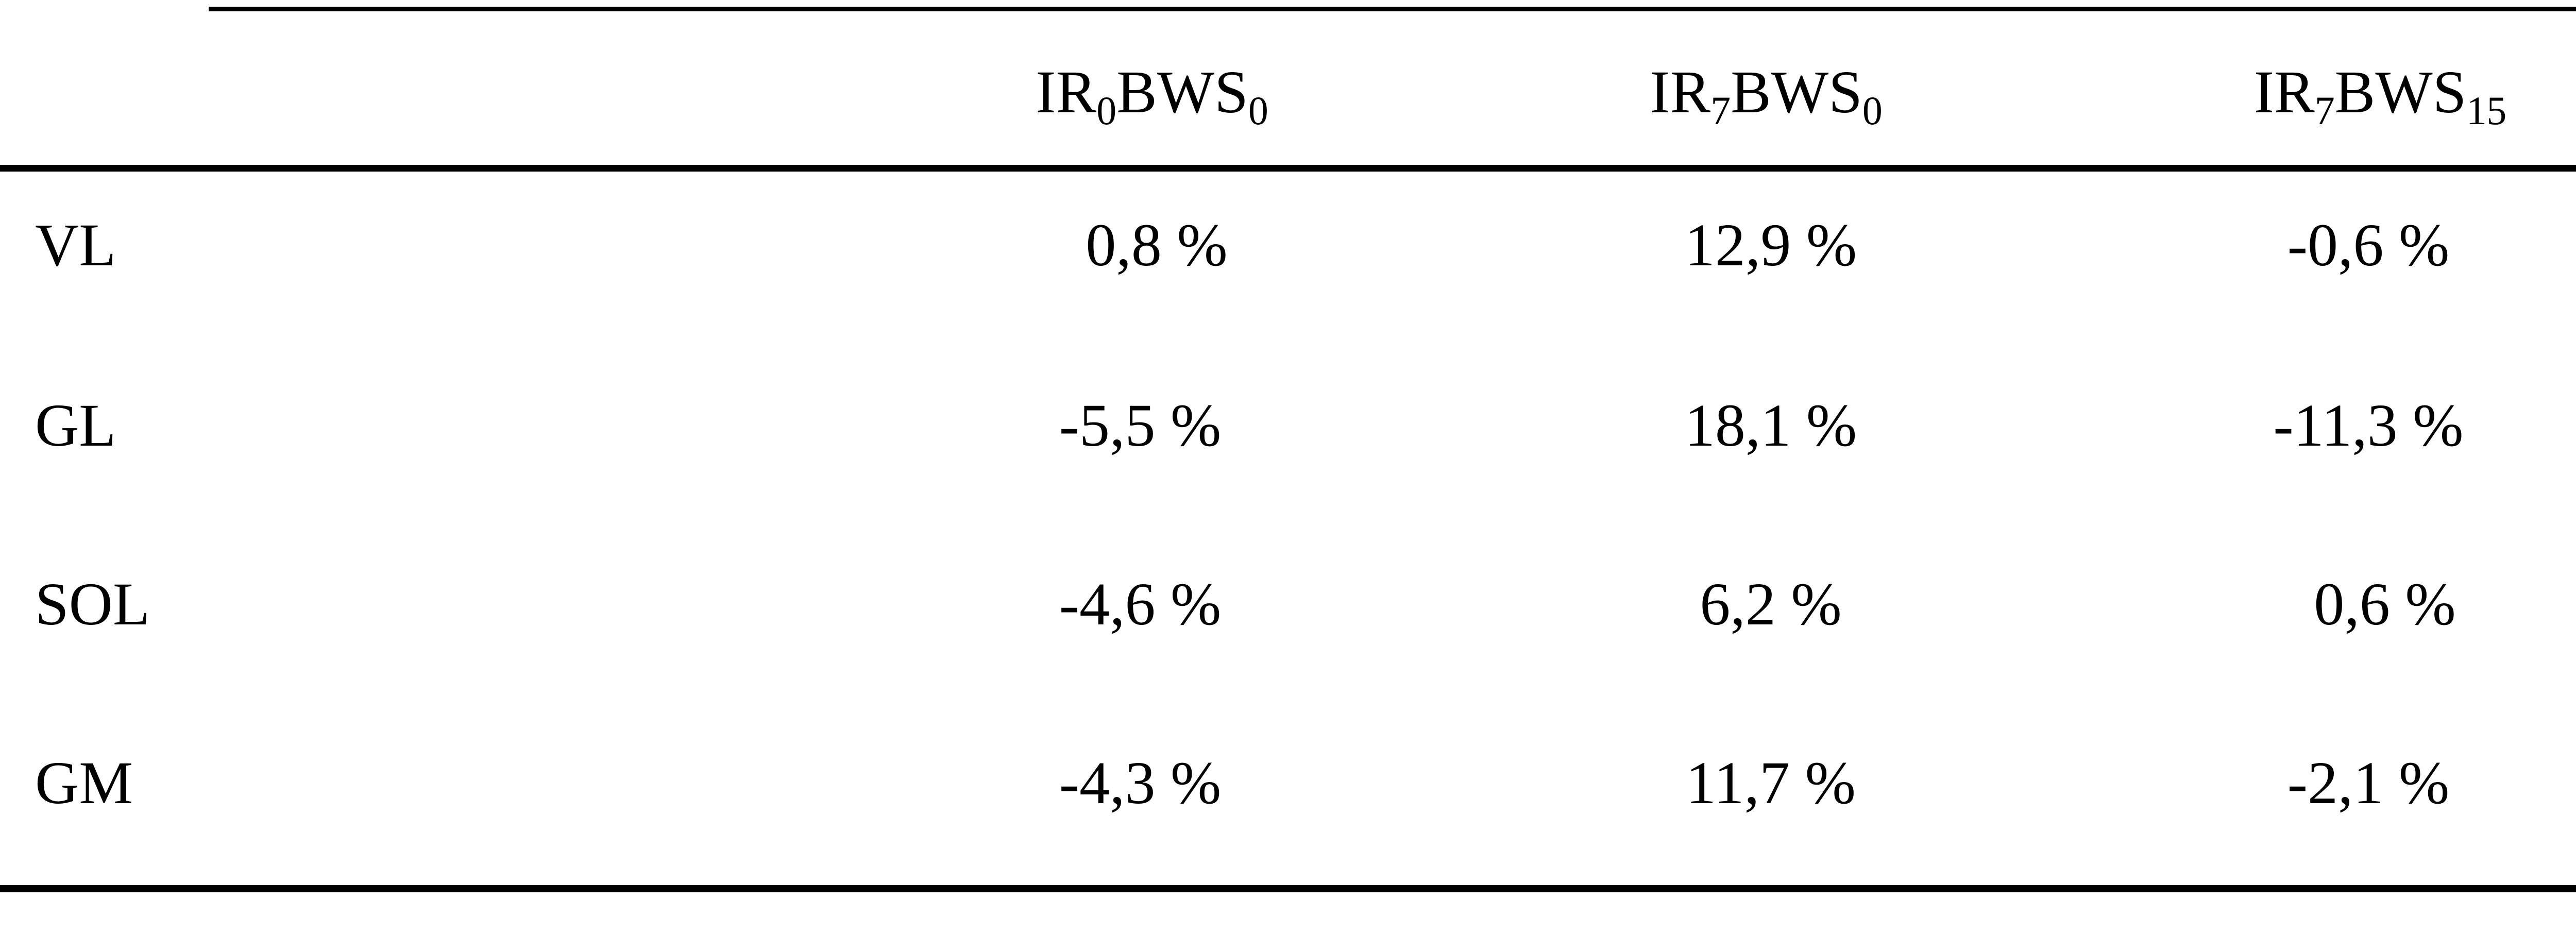  I want to click on cell-gm-ir7bws0: 11,7 %, so click(1766, 782).